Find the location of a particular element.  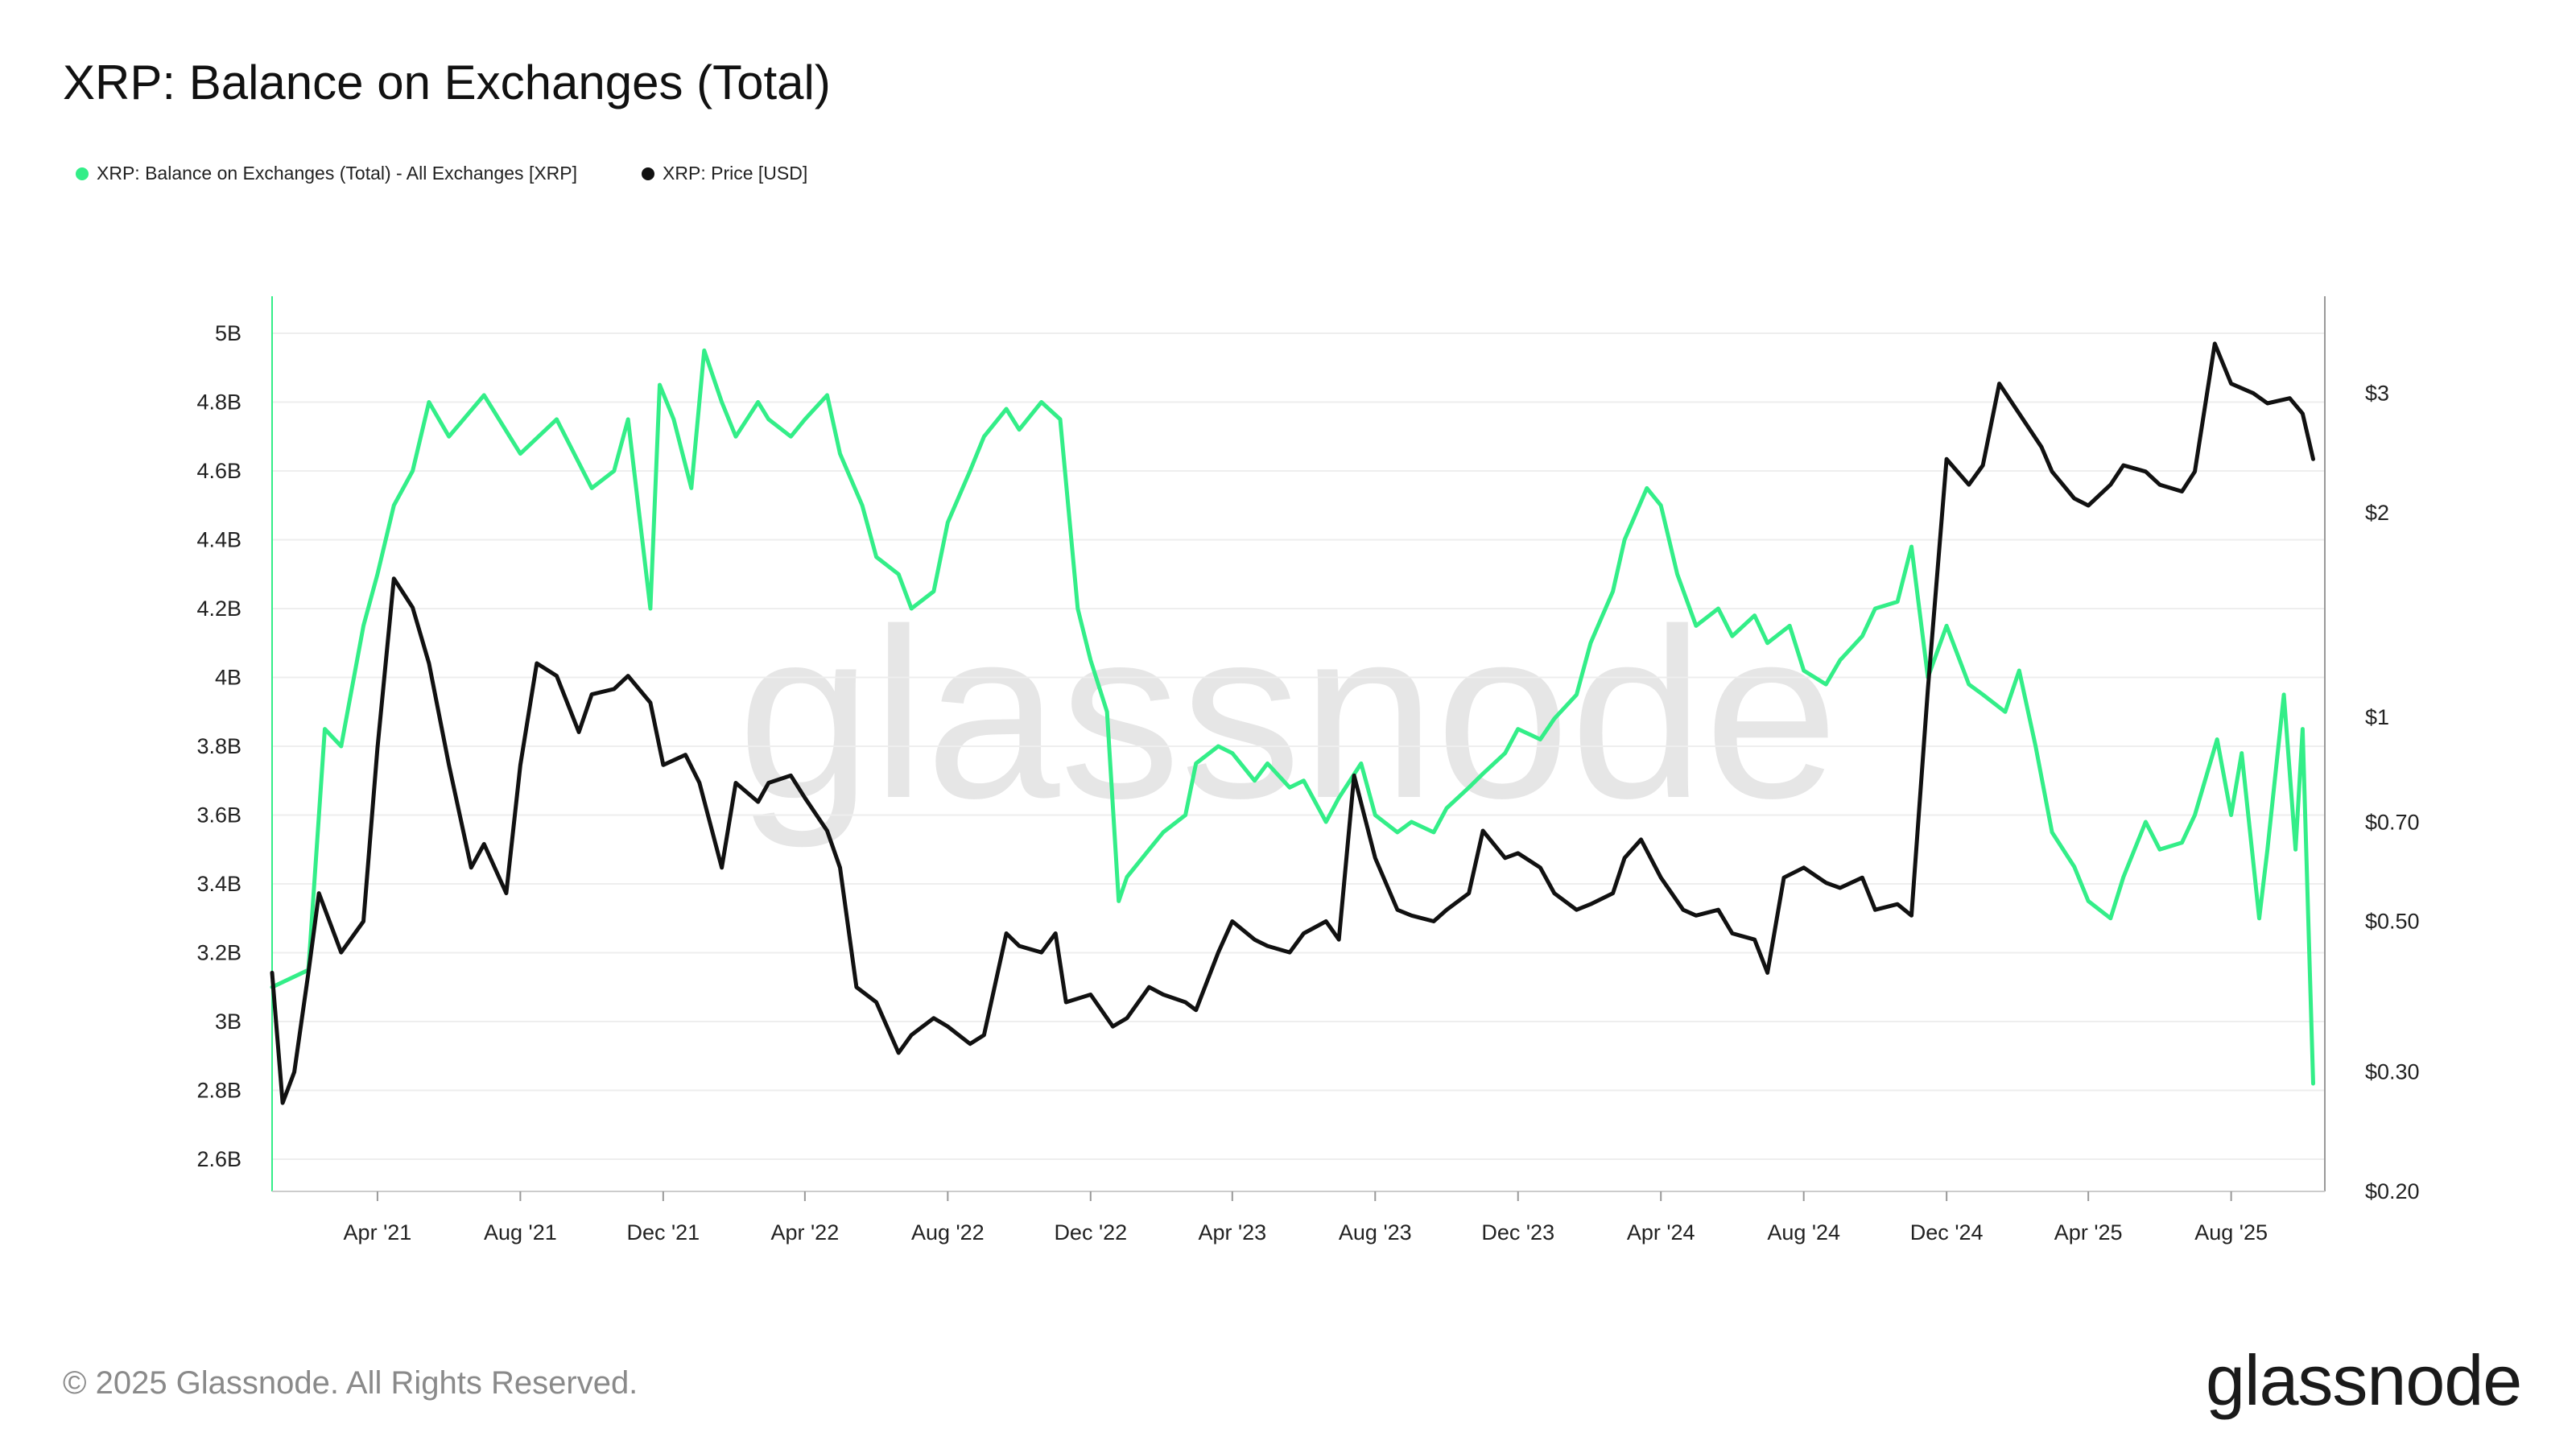

legend-item-price: XRP: Price [USD] is located at coordinates (724, 173).